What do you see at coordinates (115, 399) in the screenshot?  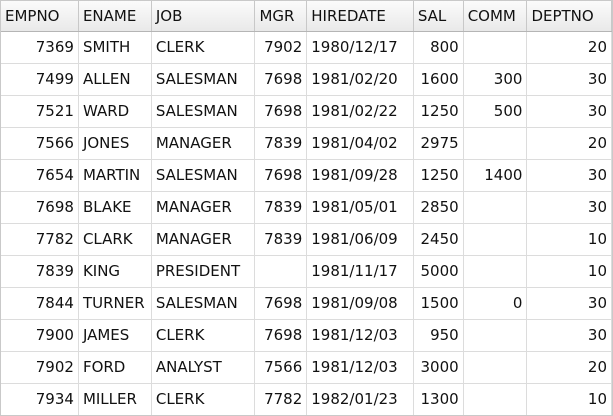 I see `cell-ename: MILLER` at bounding box center [115, 399].